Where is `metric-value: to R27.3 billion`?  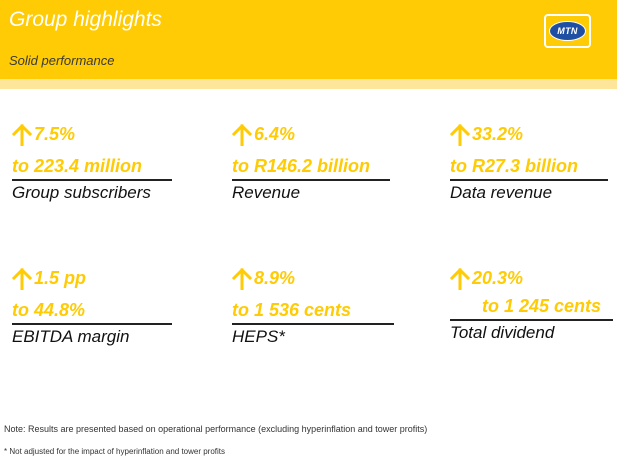
metric-value: to R27.3 billion is located at coordinates (514, 166).